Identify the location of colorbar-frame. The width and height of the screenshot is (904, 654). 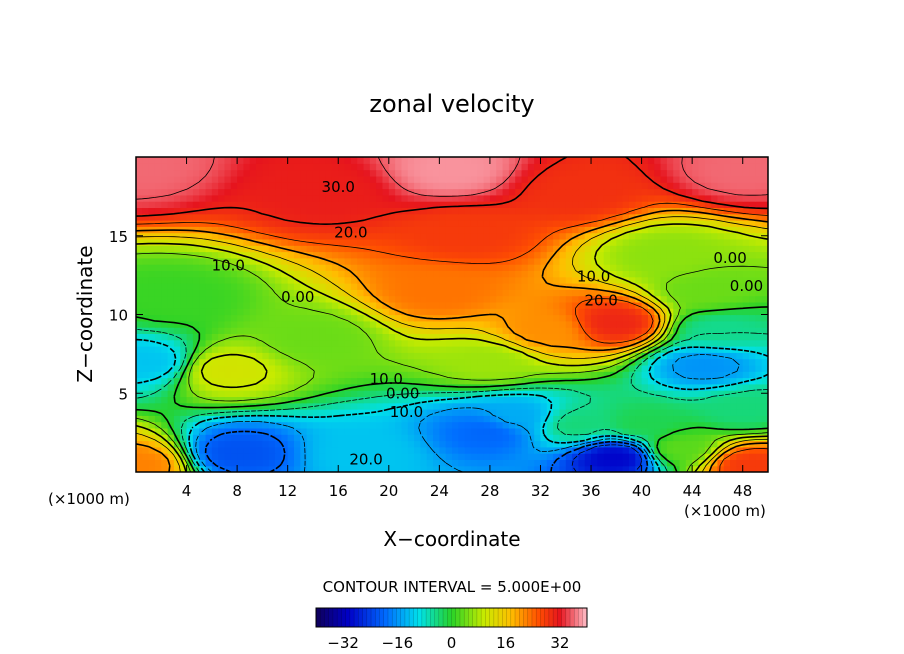
(451, 617).